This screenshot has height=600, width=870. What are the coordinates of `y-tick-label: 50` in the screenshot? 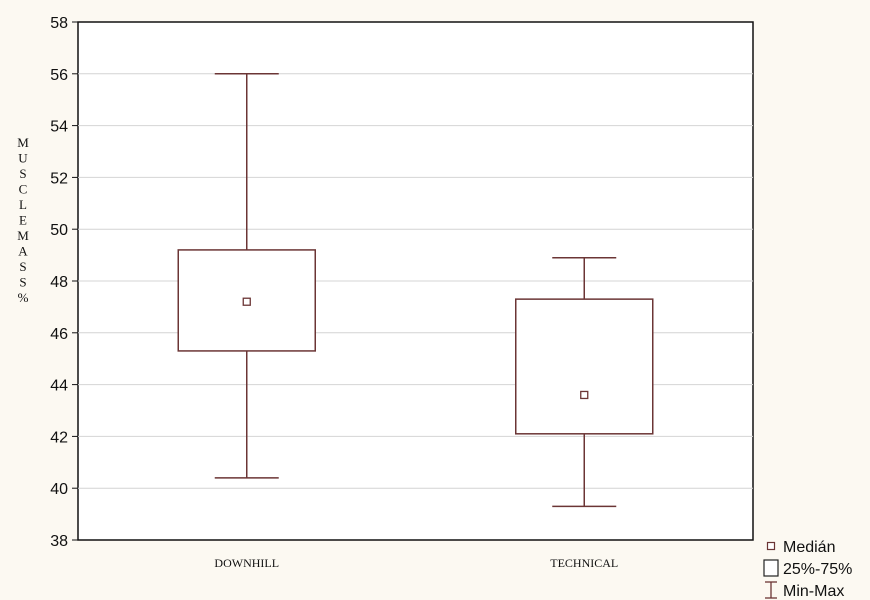 It's located at (59, 230).